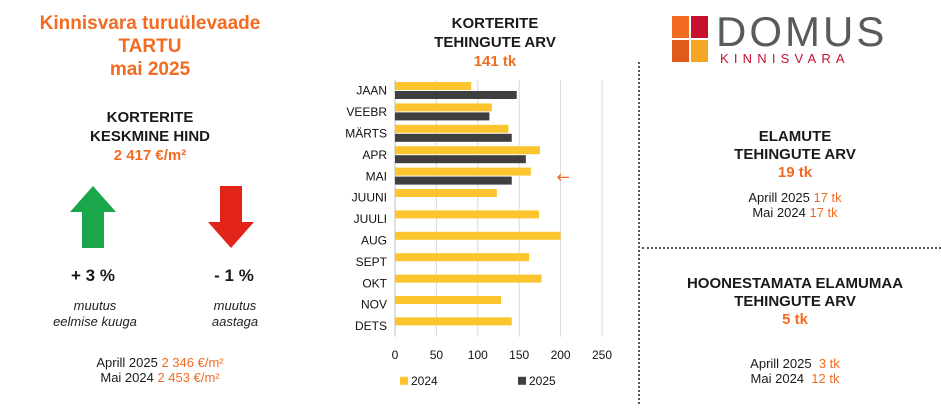 Image resolution: width=941 pixels, height=412 pixels. I want to click on avg-compare-value-1: 2 346 €/m², so click(192, 362).